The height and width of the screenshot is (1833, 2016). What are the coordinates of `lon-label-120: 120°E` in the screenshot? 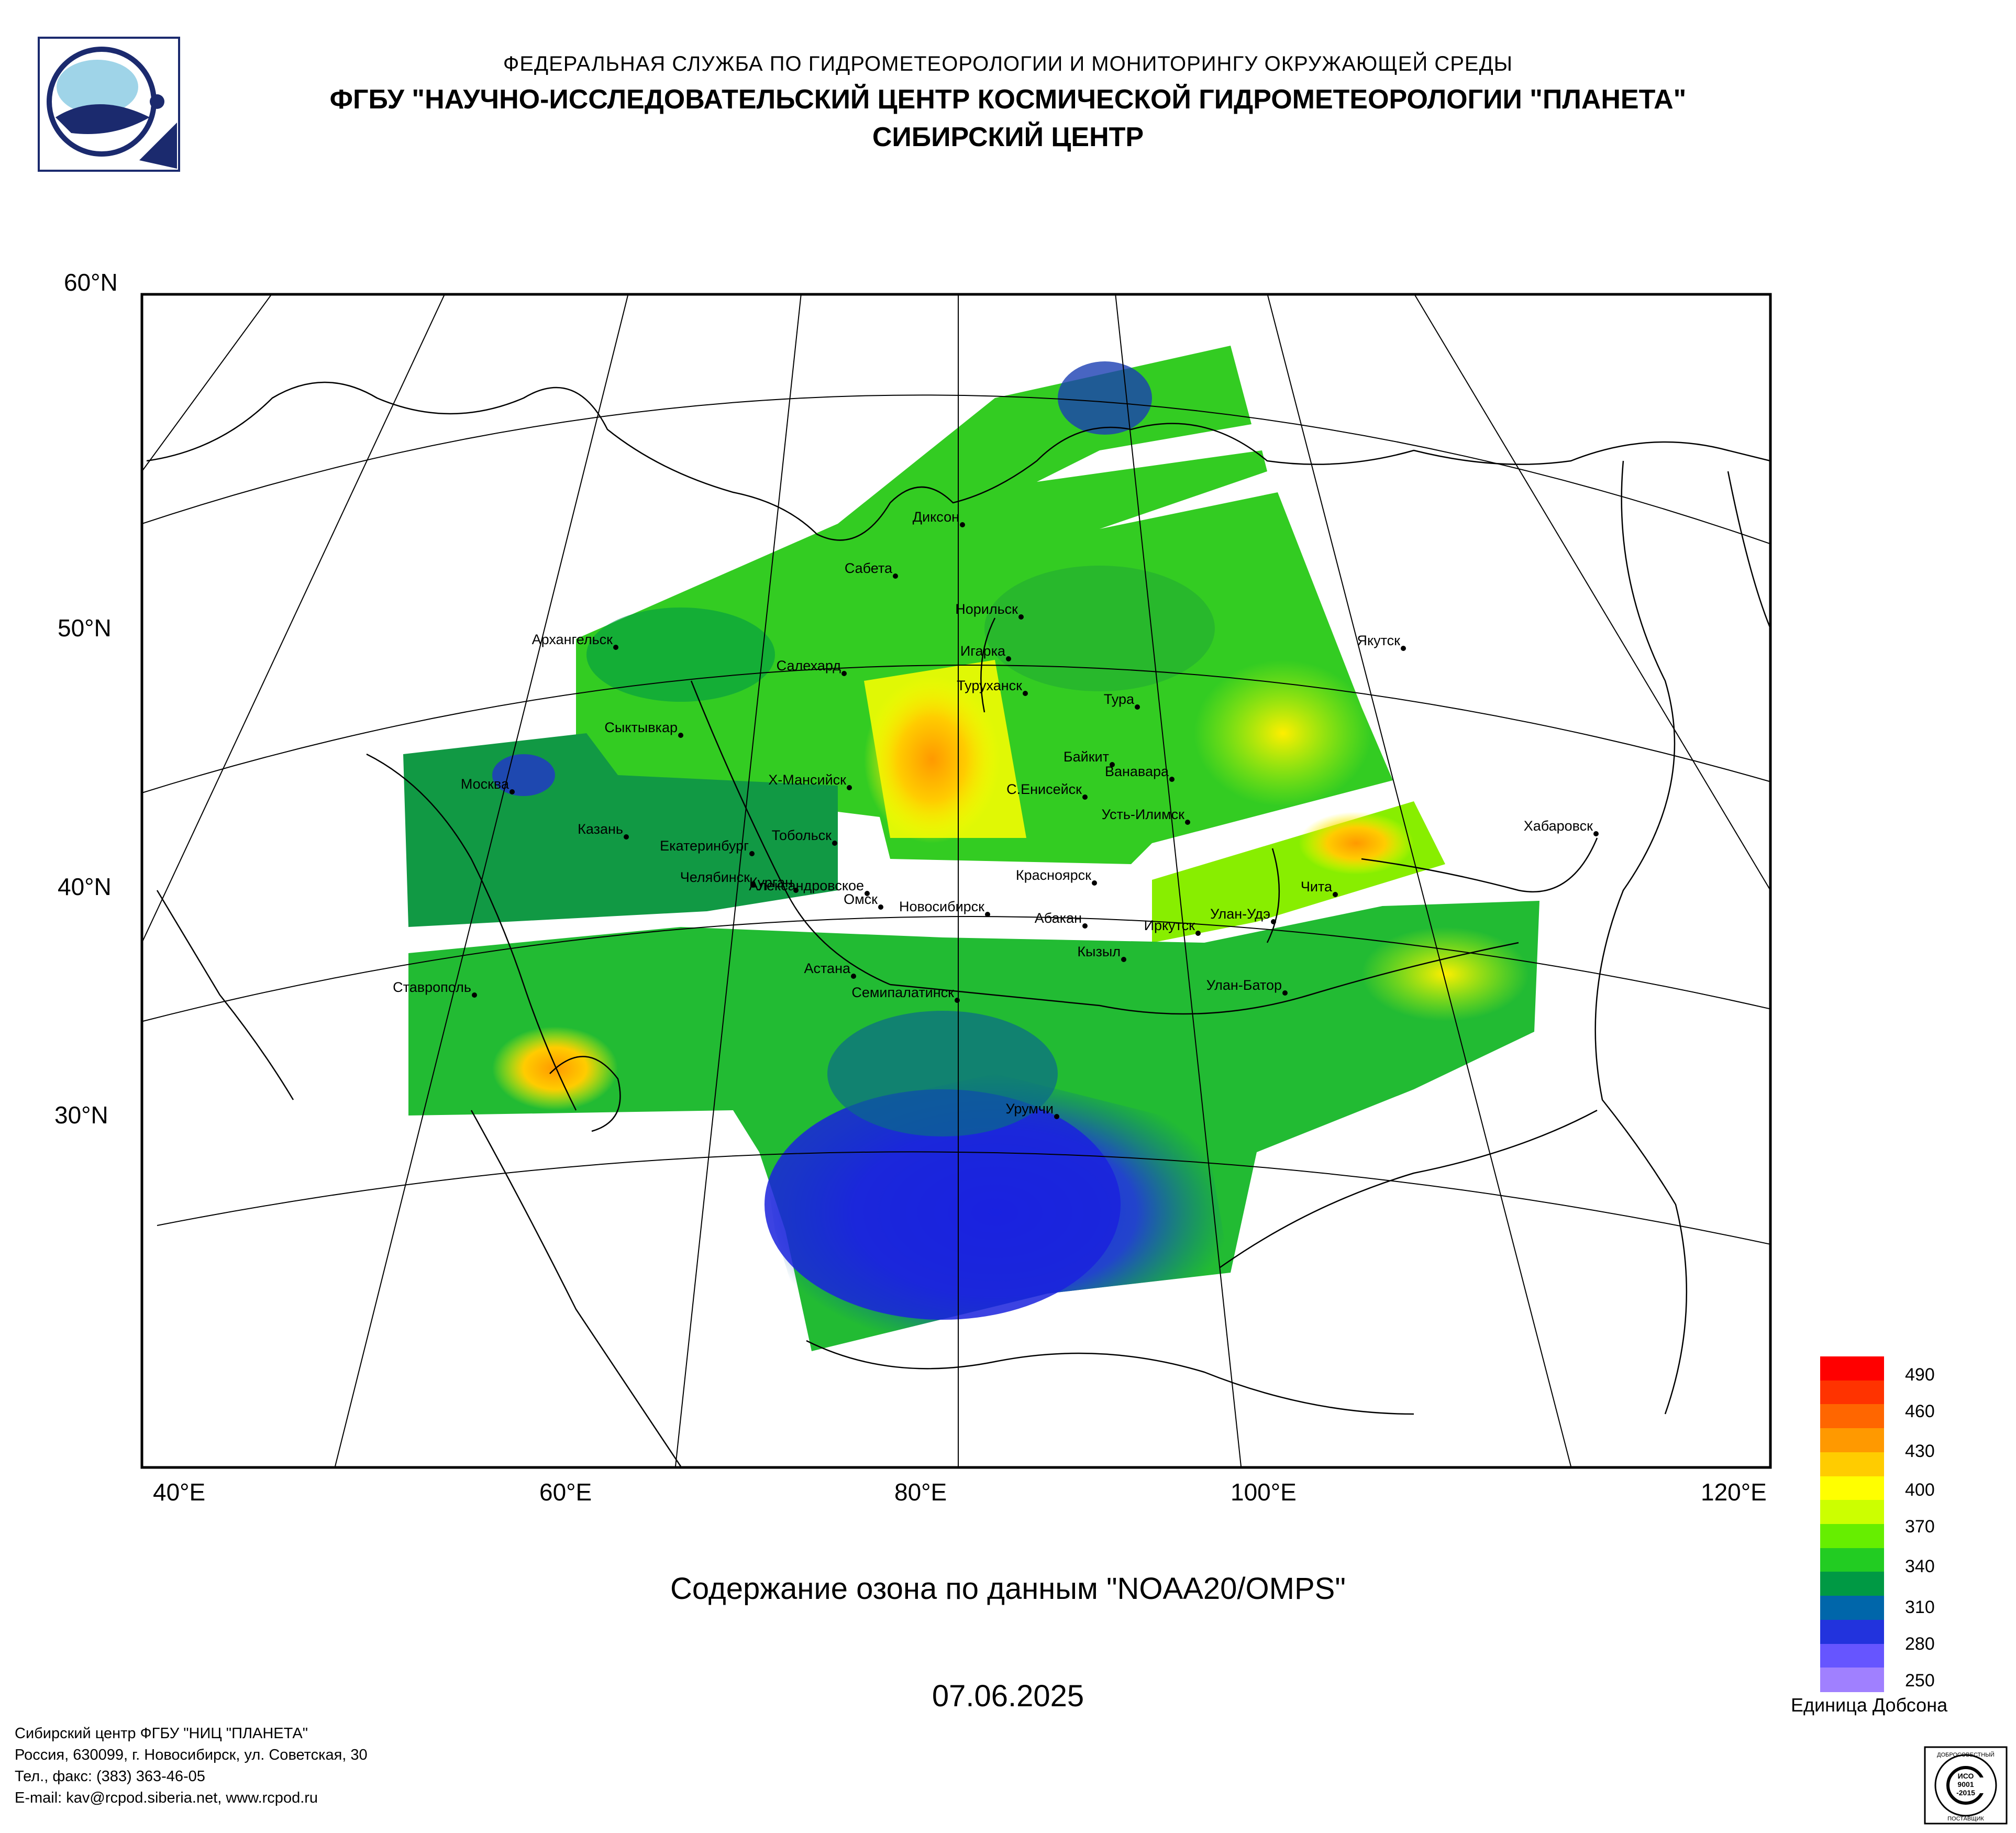 It's located at (1734, 1492).